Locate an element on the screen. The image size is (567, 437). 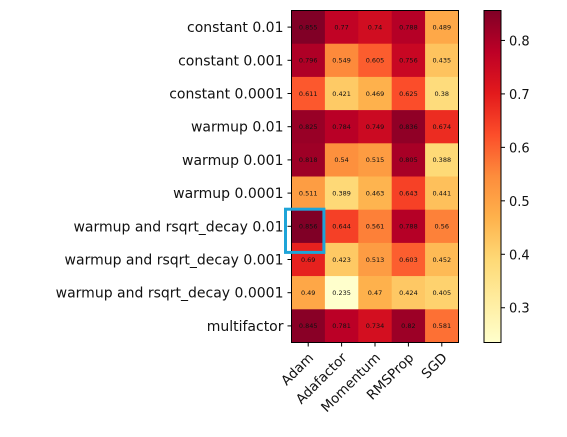
cell-value-label: 0.603 is located at coordinates (408, 260).